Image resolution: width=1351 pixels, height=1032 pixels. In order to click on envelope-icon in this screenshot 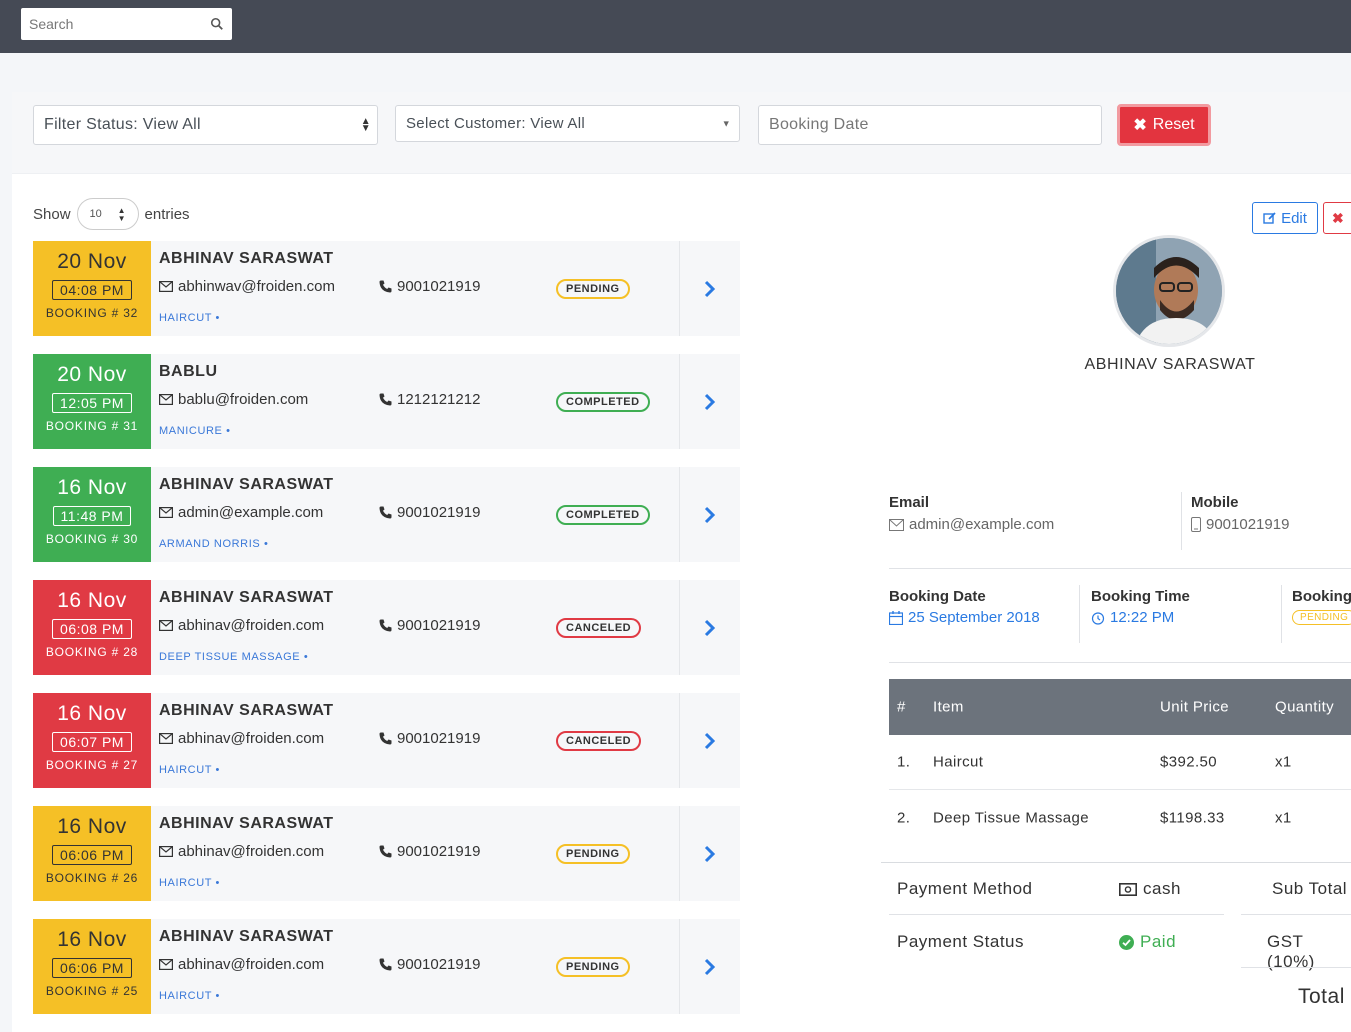, I will do `click(166, 399)`.